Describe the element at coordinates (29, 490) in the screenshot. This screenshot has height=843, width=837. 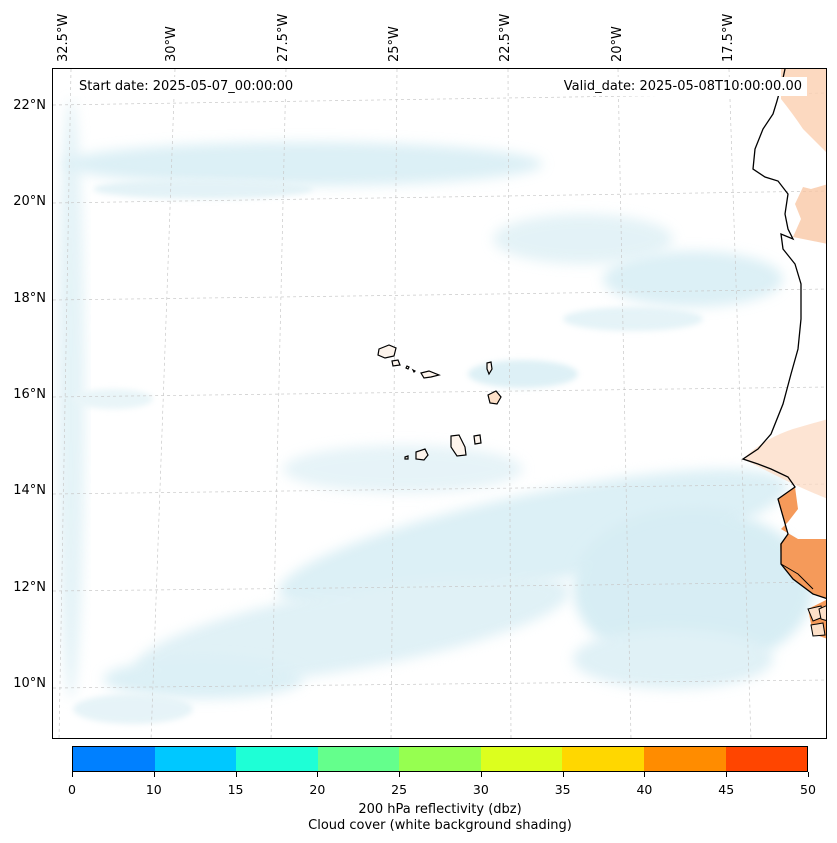
I see `latitude-label: 14°N` at that location.